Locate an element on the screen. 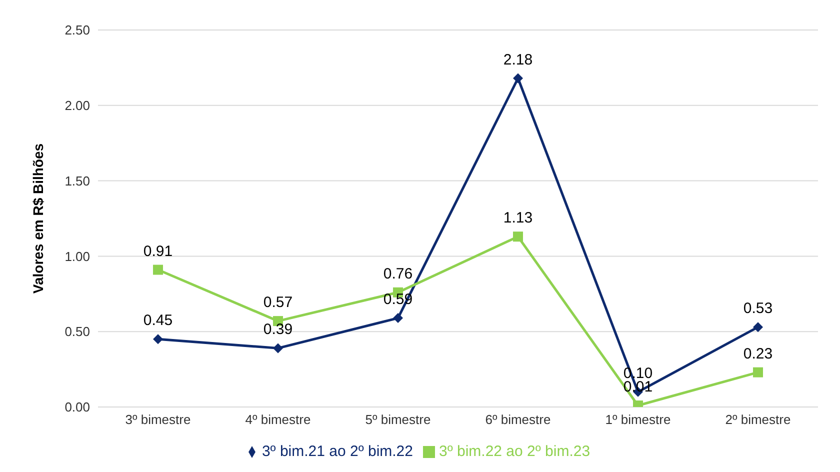 The width and height of the screenshot is (840, 472). y-tick-label: 1.00 is located at coordinates (77, 256).